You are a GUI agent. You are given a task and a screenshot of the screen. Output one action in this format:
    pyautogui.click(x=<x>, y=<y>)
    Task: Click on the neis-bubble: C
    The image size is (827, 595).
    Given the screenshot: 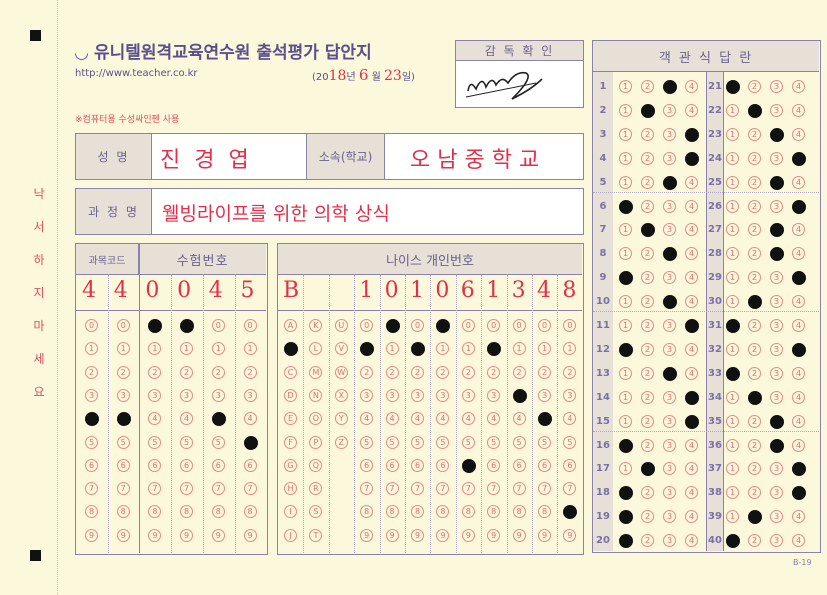 What is the action you would take?
    pyautogui.click(x=290, y=372)
    